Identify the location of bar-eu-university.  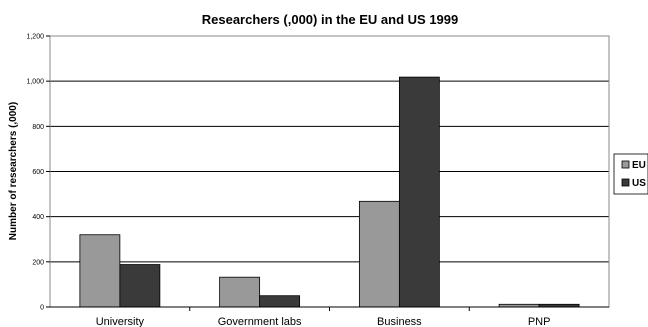
(100, 271).